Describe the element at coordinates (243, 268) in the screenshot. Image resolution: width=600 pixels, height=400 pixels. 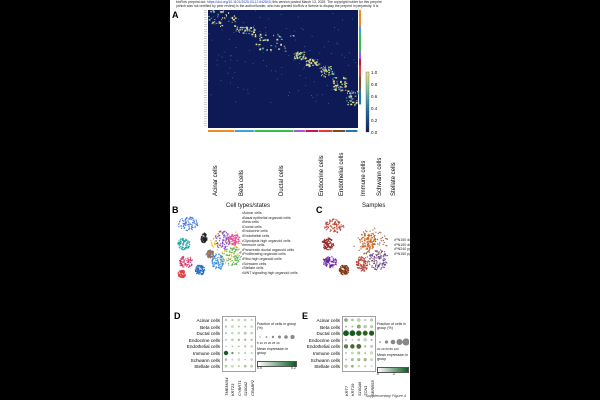
I see `legend-marker: •` at that location.